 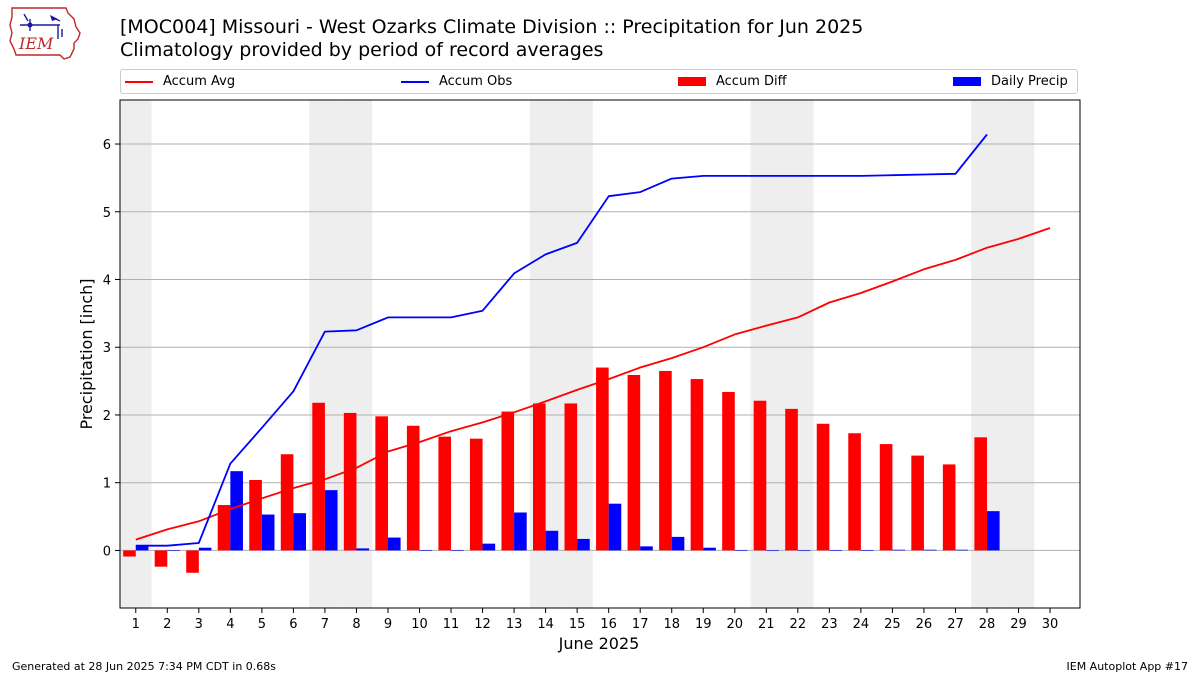 What do you see at coordinates (107, 145) in the screenshot?
I see `y-tick-label: 6` at bounding box center [107, 145].